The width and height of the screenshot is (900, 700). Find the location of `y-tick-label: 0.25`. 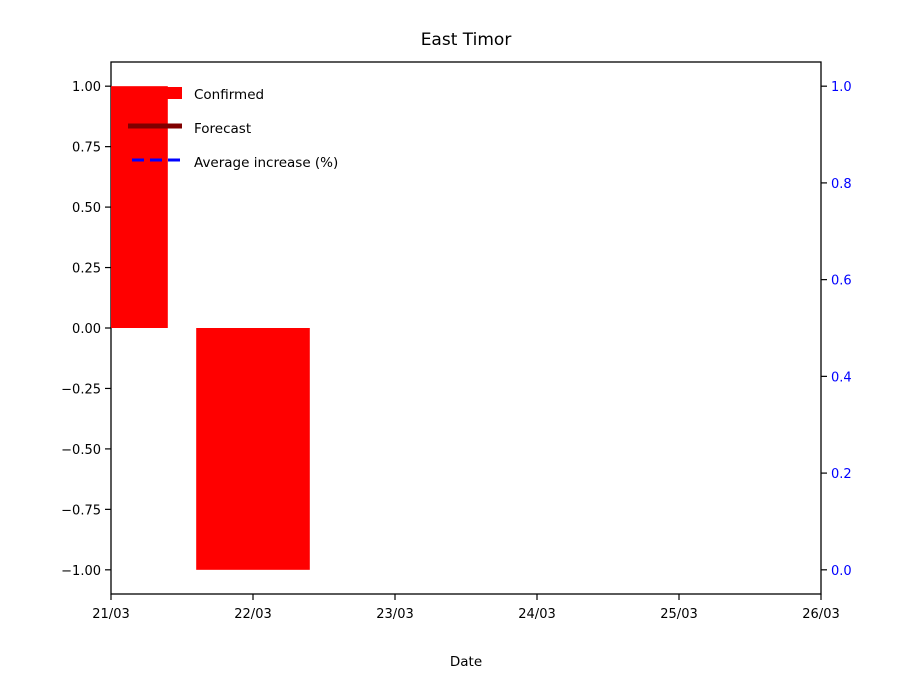

y-tick-label: 0.25 is located at coordinates (86, 269).